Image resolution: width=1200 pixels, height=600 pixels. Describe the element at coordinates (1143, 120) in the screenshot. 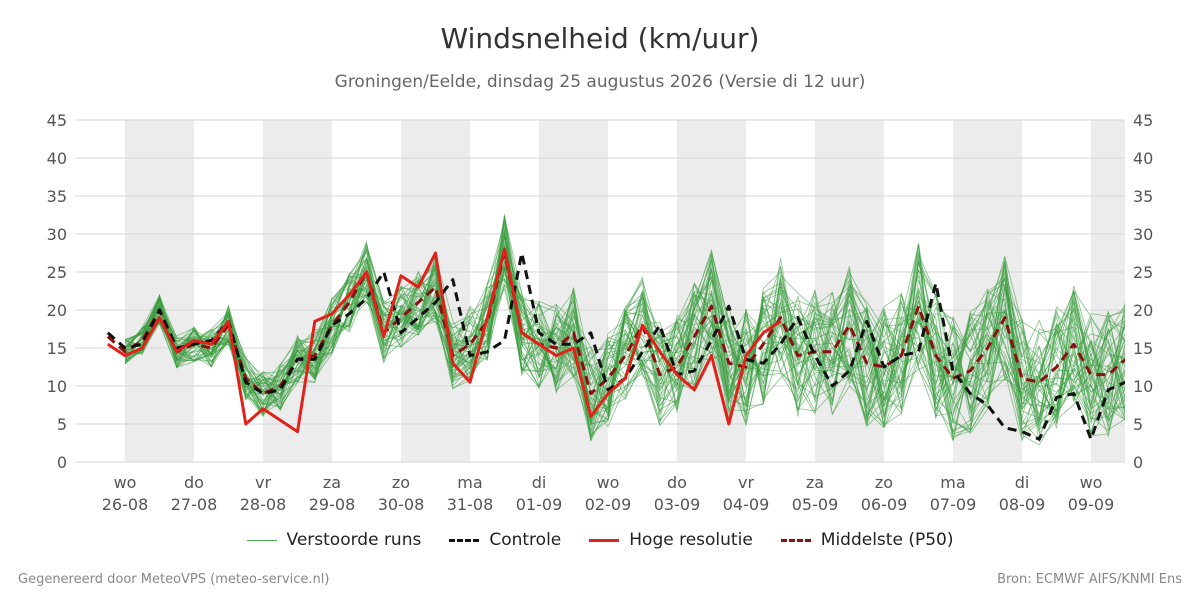

I see `y-tick-right-45: 45` at that location.